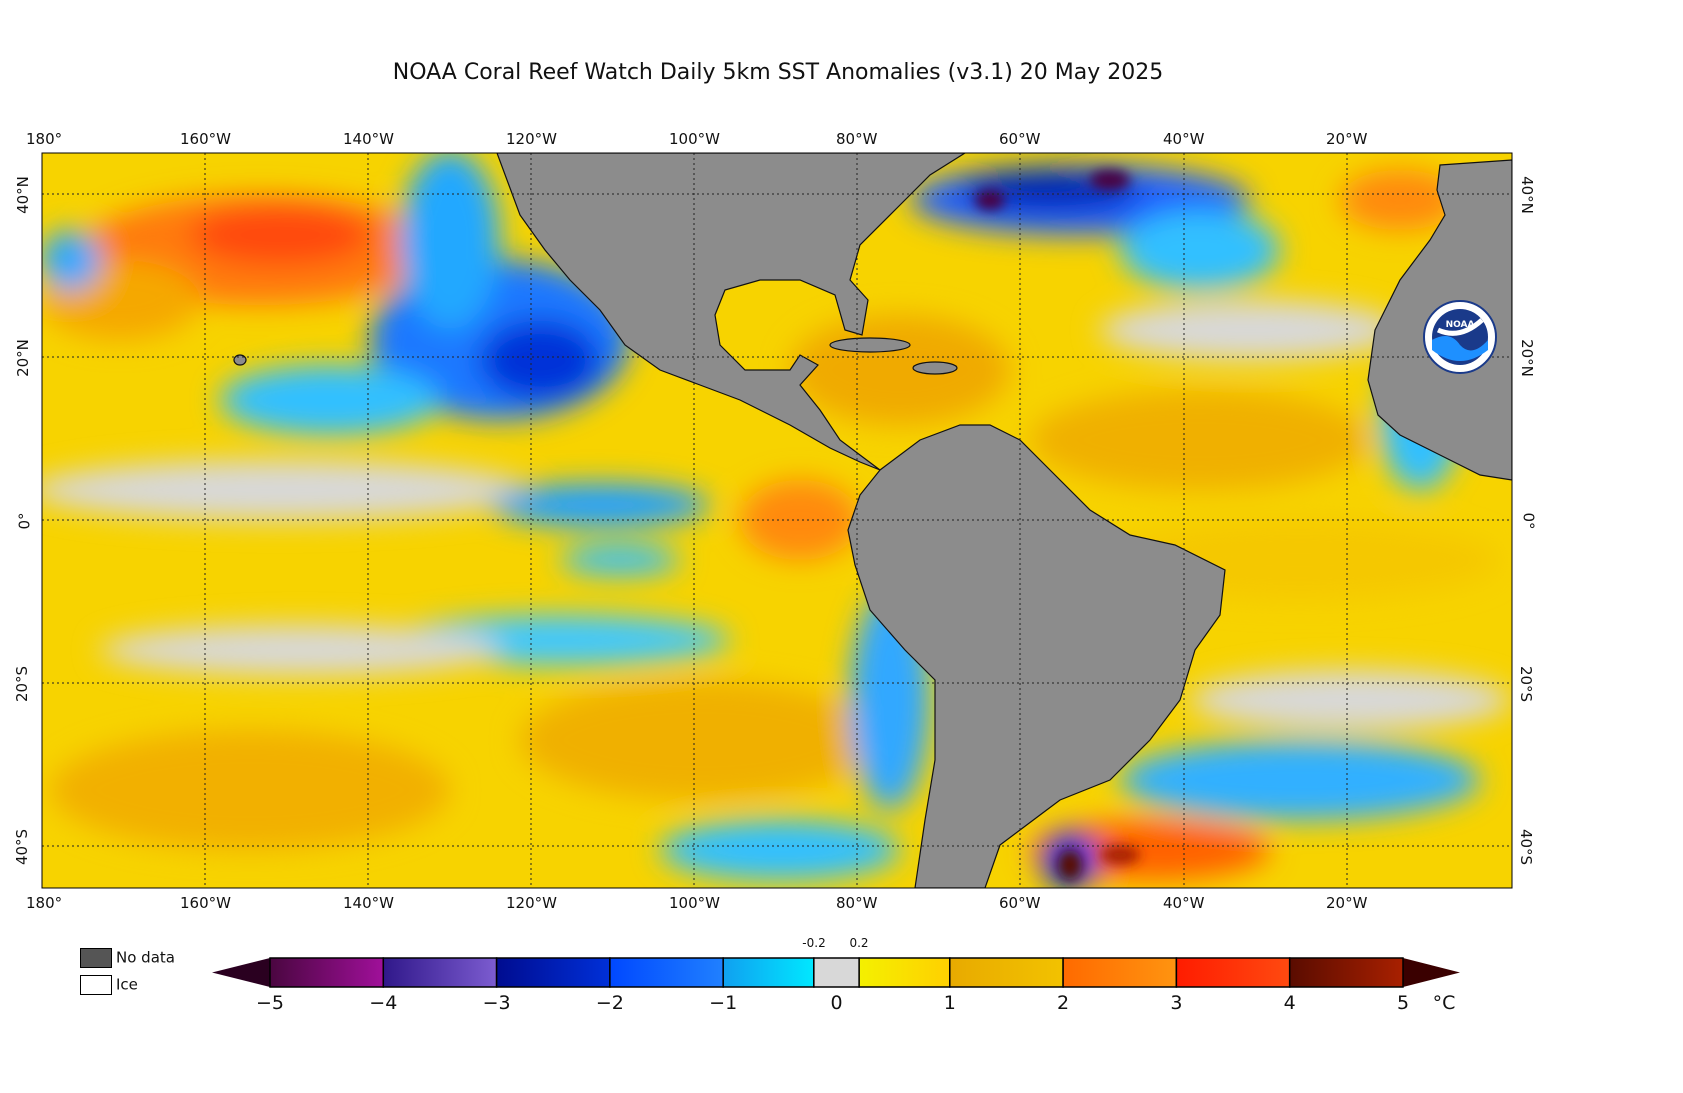 This screenshot has width=1683, height=1093. What do you see at coordinates (270, 1003) in the screenshot?
I see `colorbar-tick-label: −5` at bounding box center [270, 1003].